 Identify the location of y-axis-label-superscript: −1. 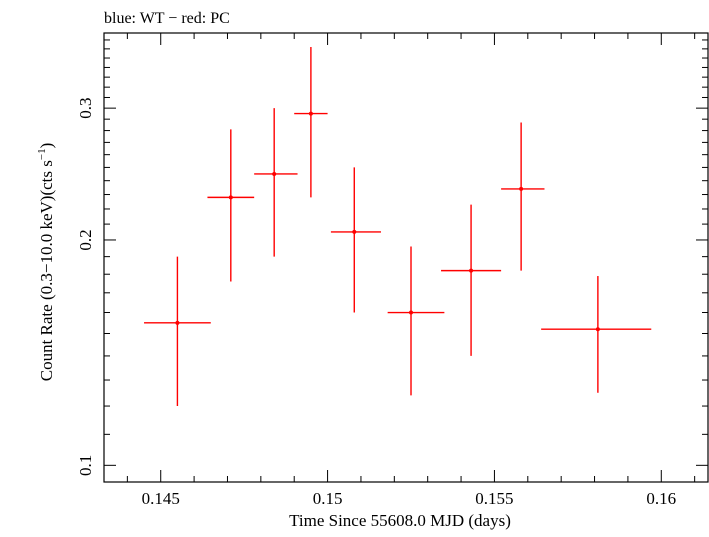
(42, 154).